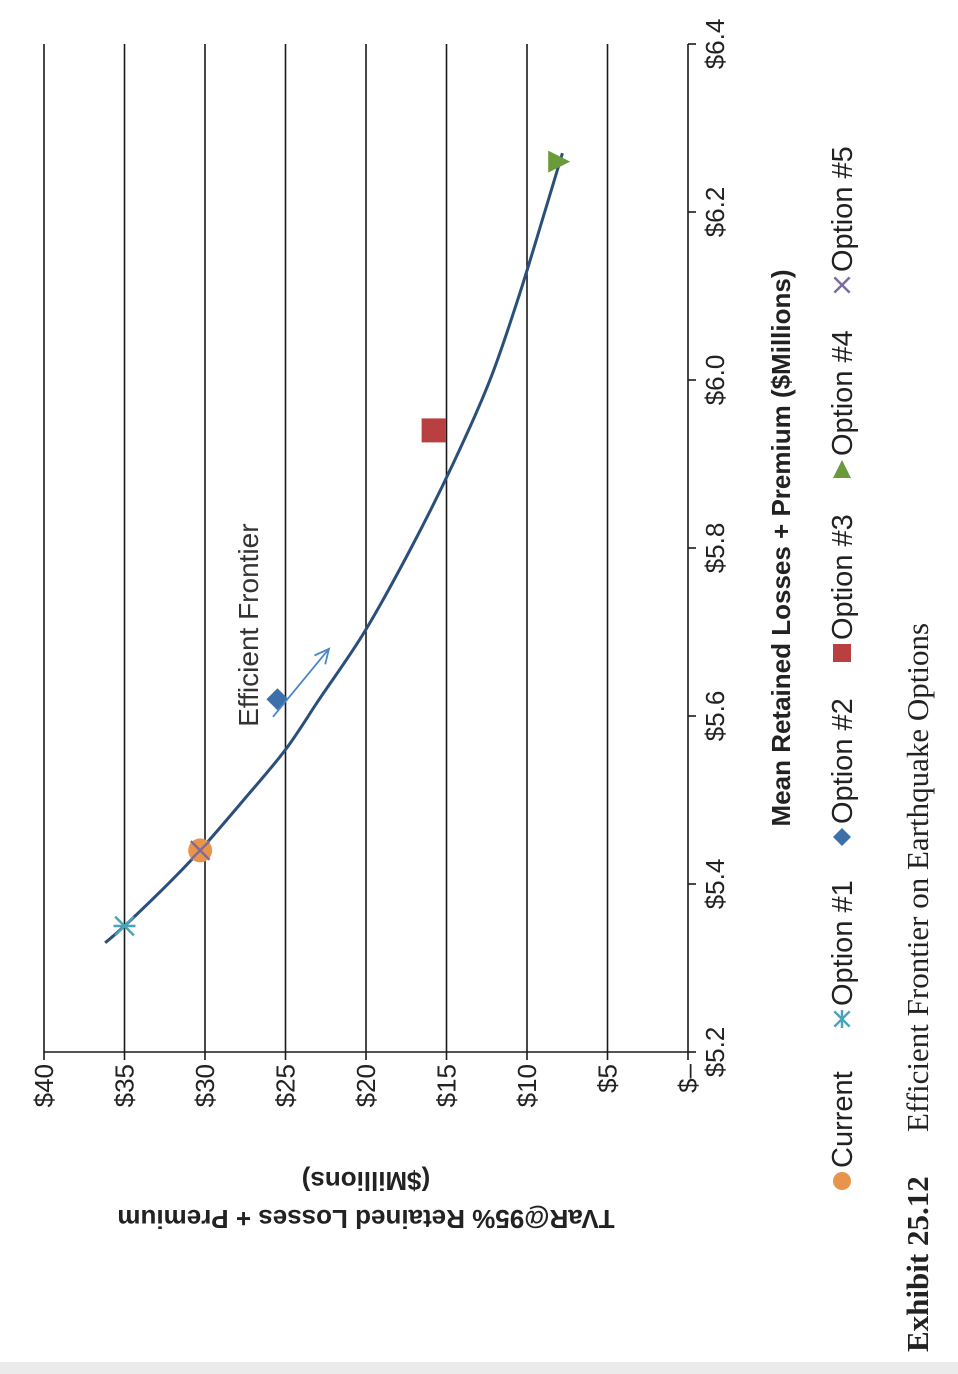 The width and height of the screenshot is (958, 1374). I want to click on x-tick-label-group-5: $6.2, so click(715, 212).